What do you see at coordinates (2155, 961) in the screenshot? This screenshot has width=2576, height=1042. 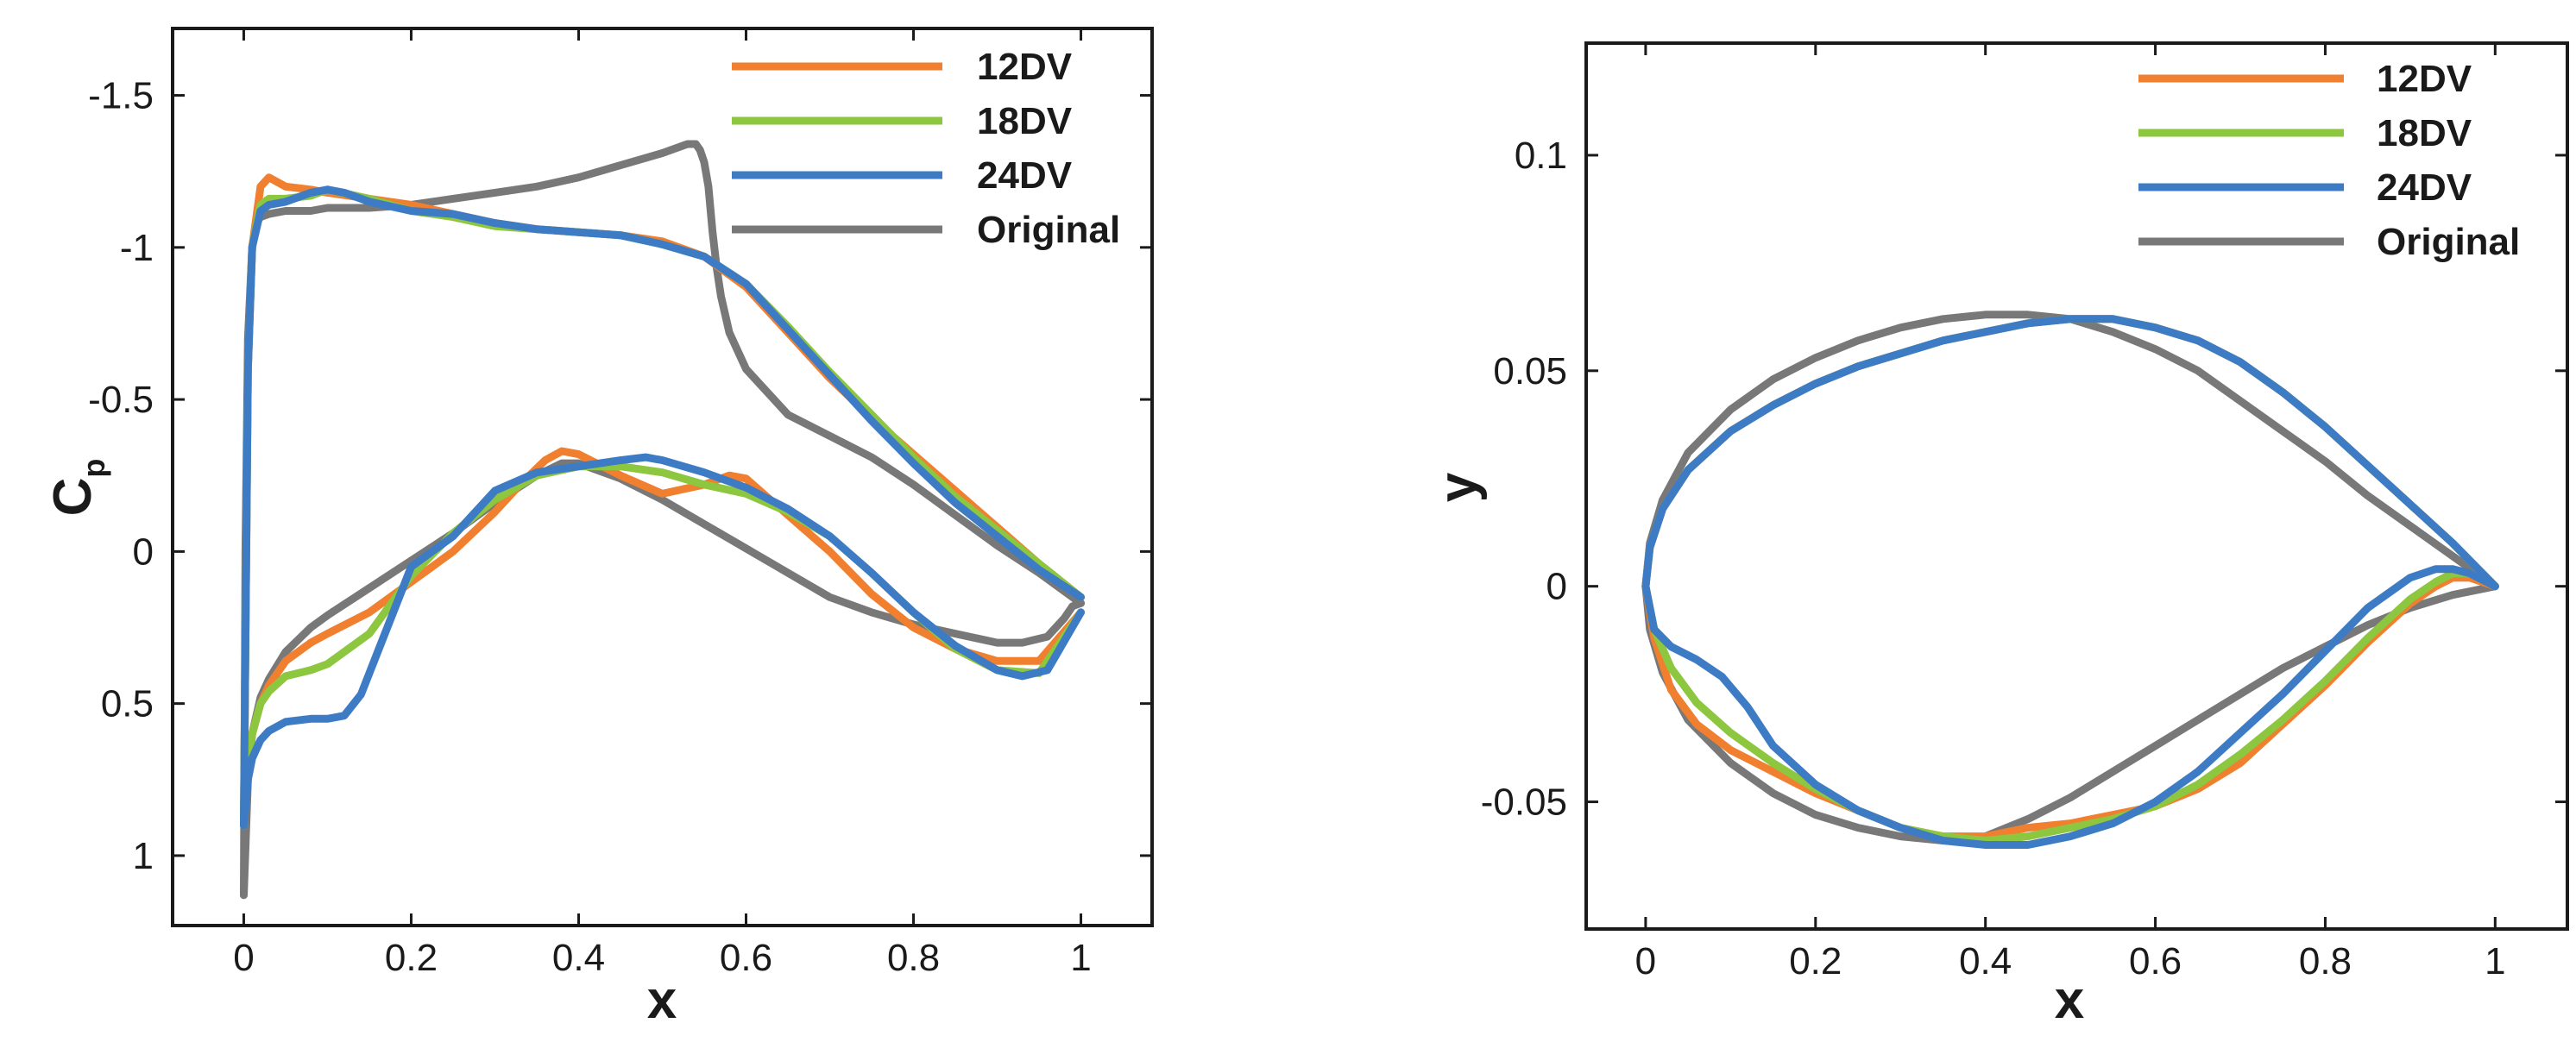 I see `airfoil-x-tick-label: 0.6` at bounding box center [2155, 961].